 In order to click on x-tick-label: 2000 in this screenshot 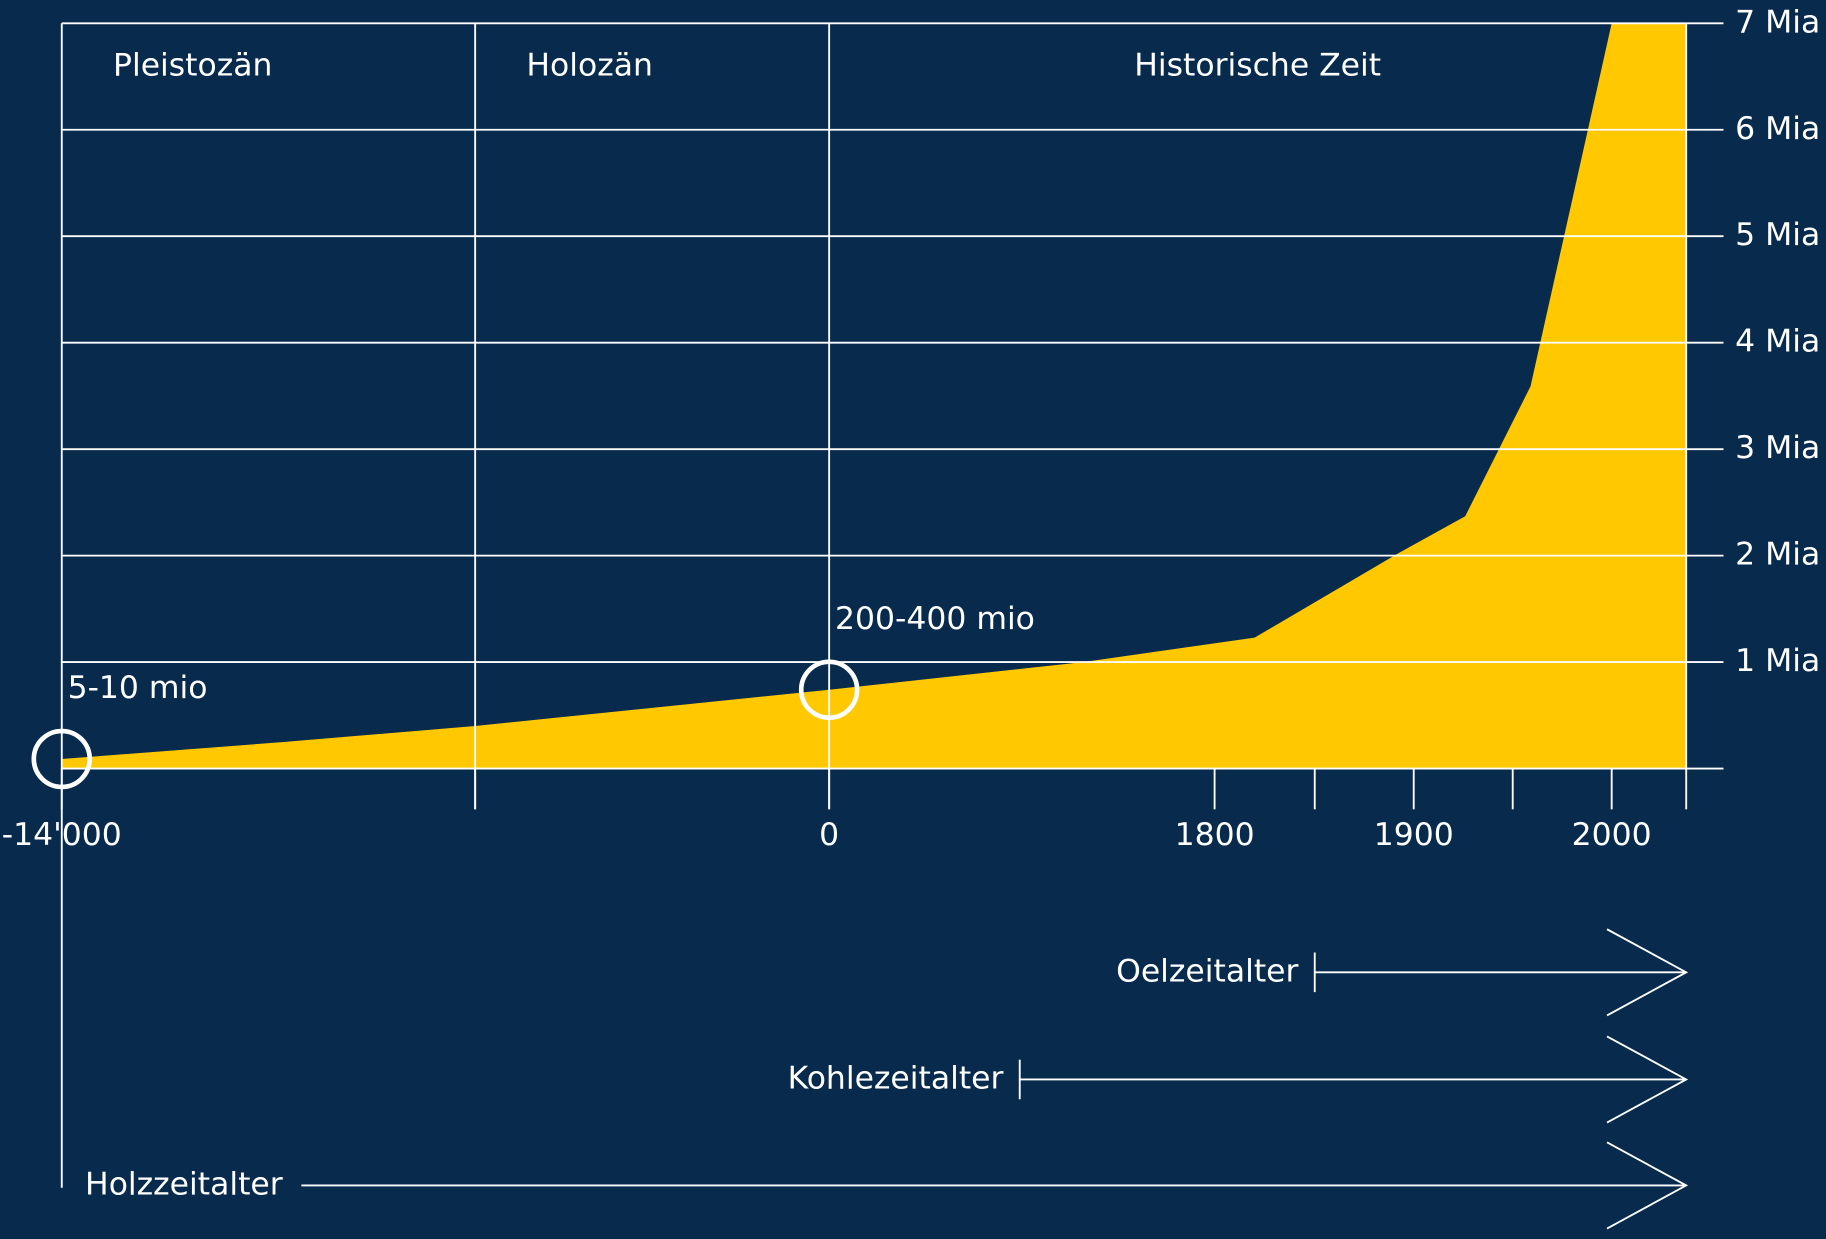, I will do `click(1612, 835)`.